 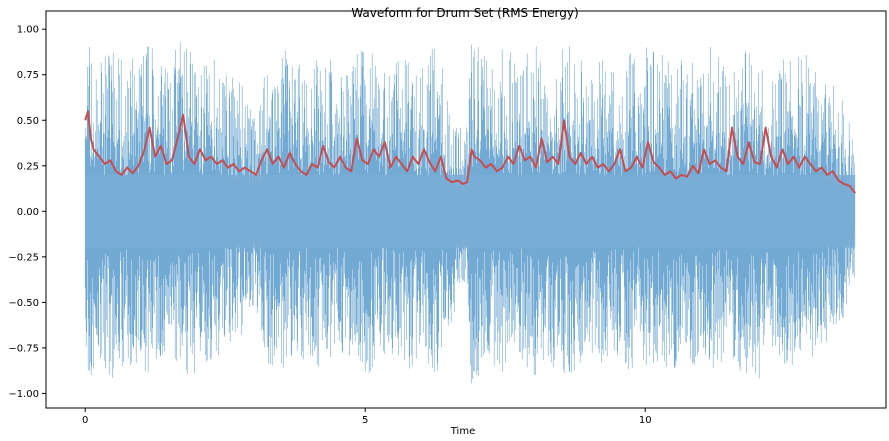 I want to click on x-axis-label: Time, so click(x=462, y=431).